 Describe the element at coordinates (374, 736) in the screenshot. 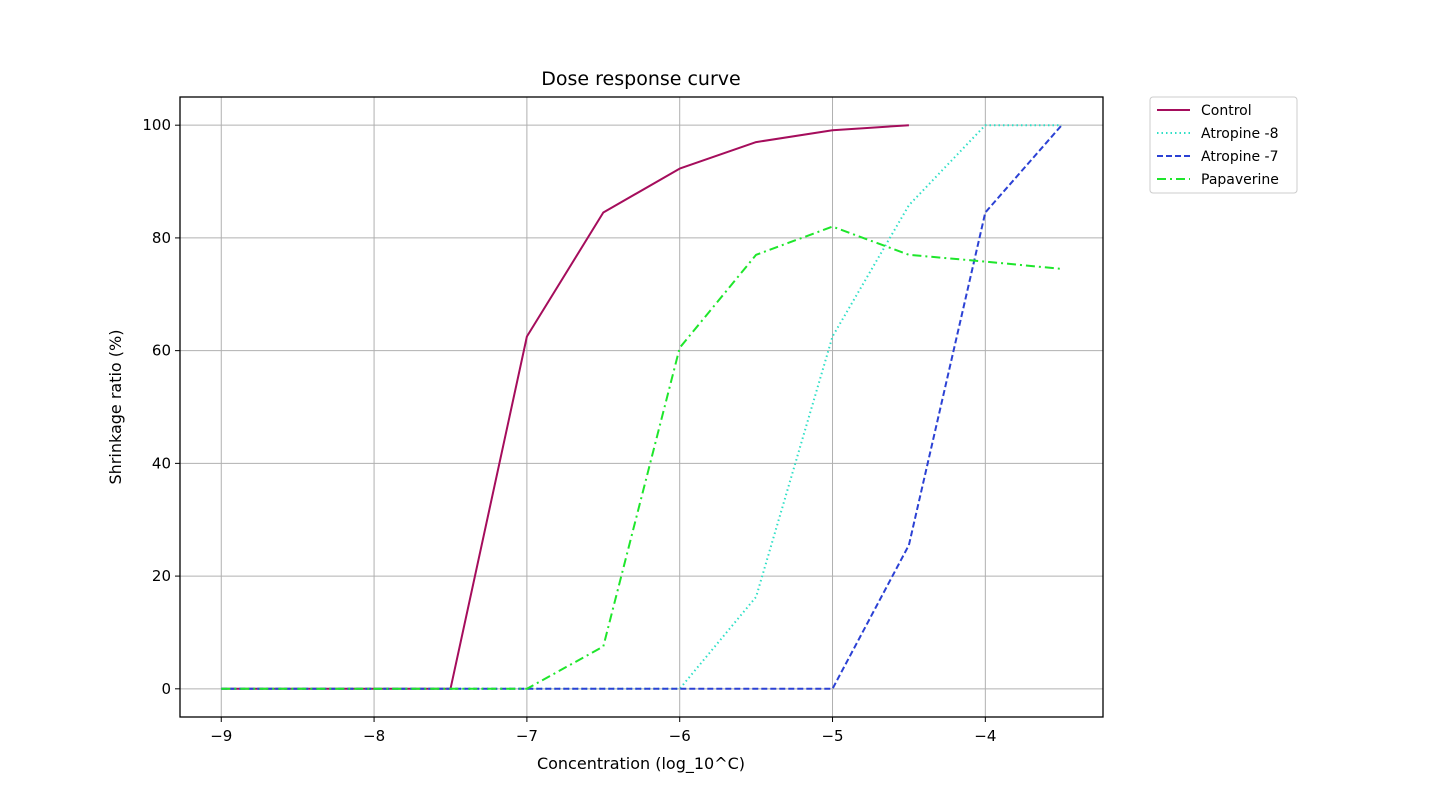

I see `x-tick-label: −8` at that location.